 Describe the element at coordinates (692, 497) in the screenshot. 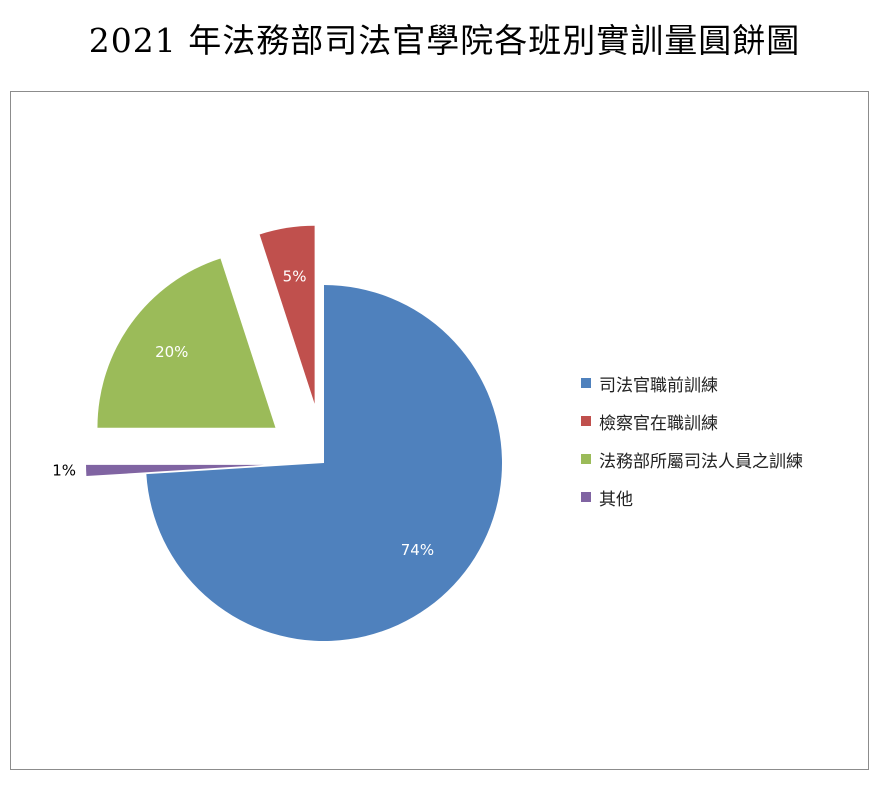

I see `legend-item: 其他` at that location.